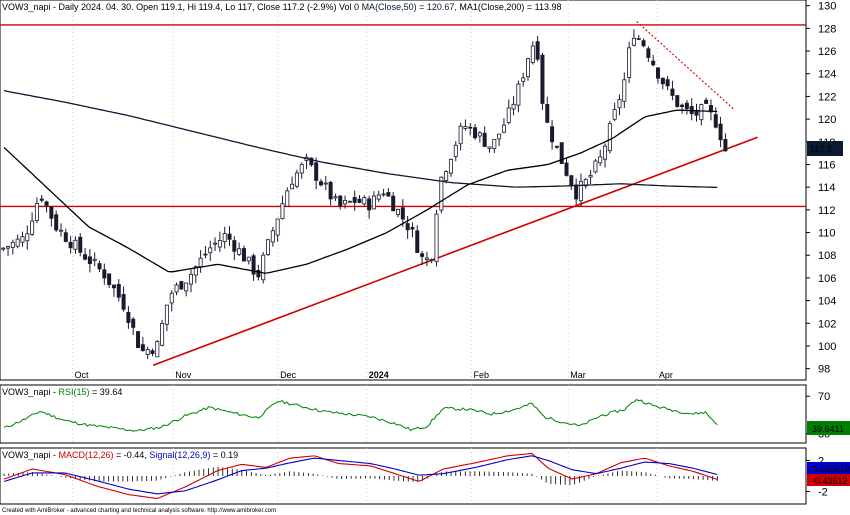  Describe the element at coordinates (360, 415) in the screenshot. I see `rsi-line` at that location.